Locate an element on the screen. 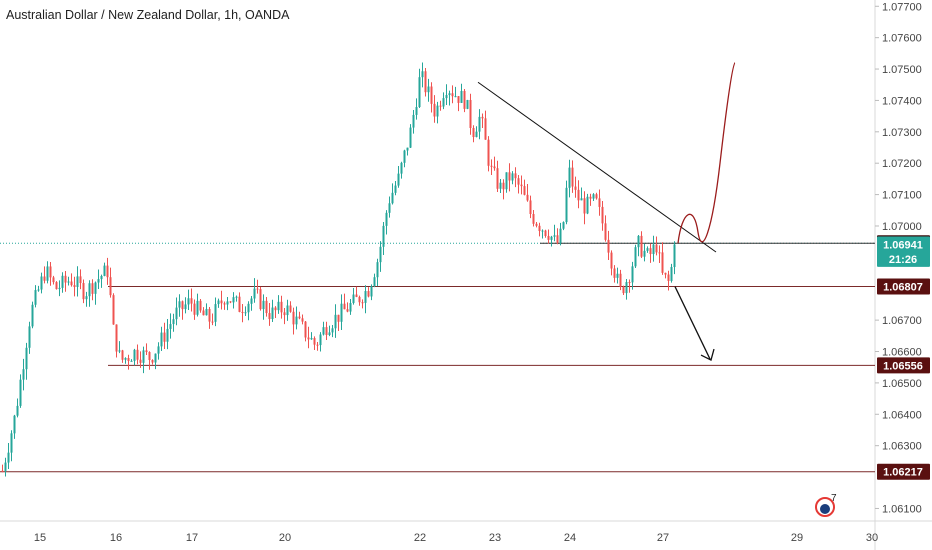  logo-number: 7 is located at coordinates (834, 498).